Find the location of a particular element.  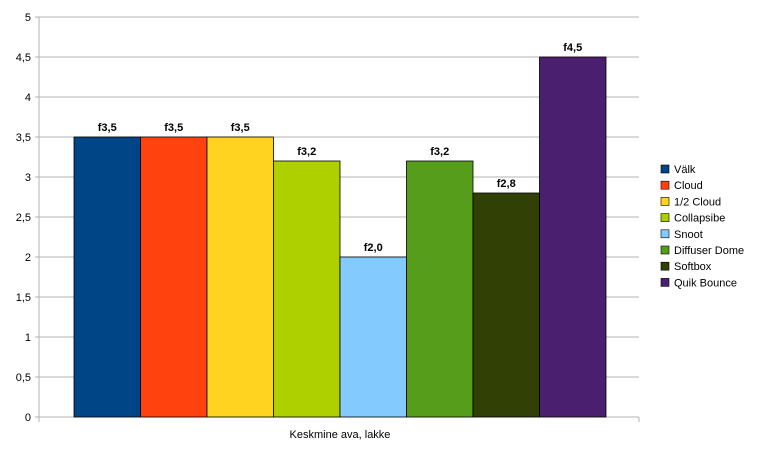

legend-label: Collapsibe is located at coordinates (699, 219).